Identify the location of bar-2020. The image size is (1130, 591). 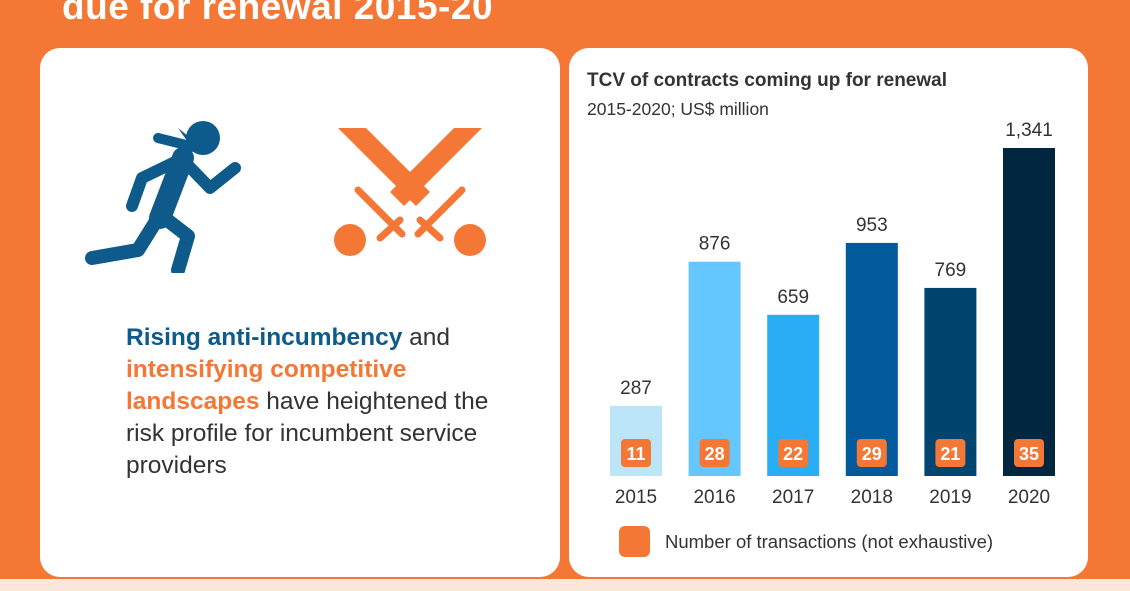
(1029, 312).